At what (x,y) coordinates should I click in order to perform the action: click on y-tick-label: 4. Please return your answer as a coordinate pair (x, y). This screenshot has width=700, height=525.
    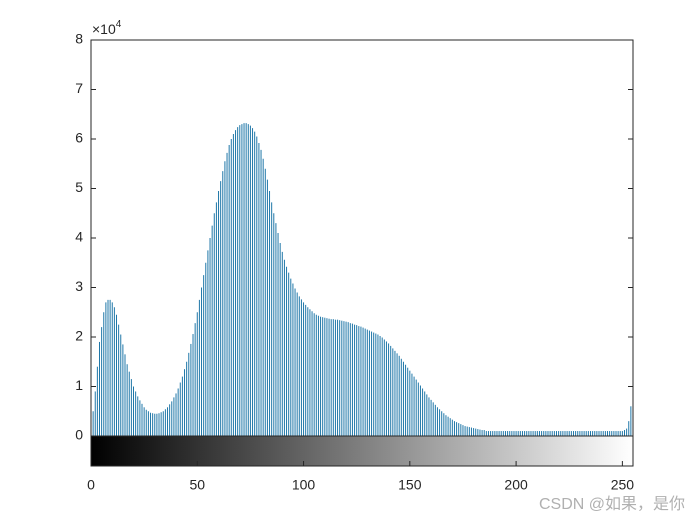
    Looking at the image, I should click on (79, 237).